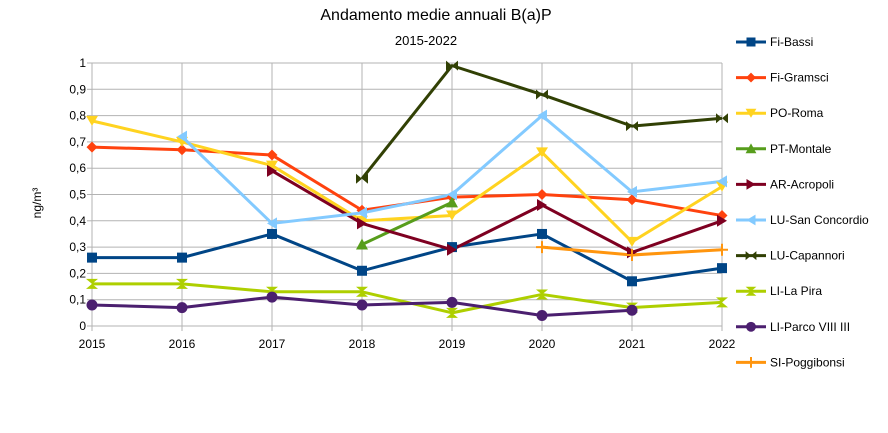 The height and width of the screenshot is (433, 888). What do you see at coordinates (37, 203) in the screenshot?
I see `y-axis-label: ng/m³` at bounding box center [37, 203].